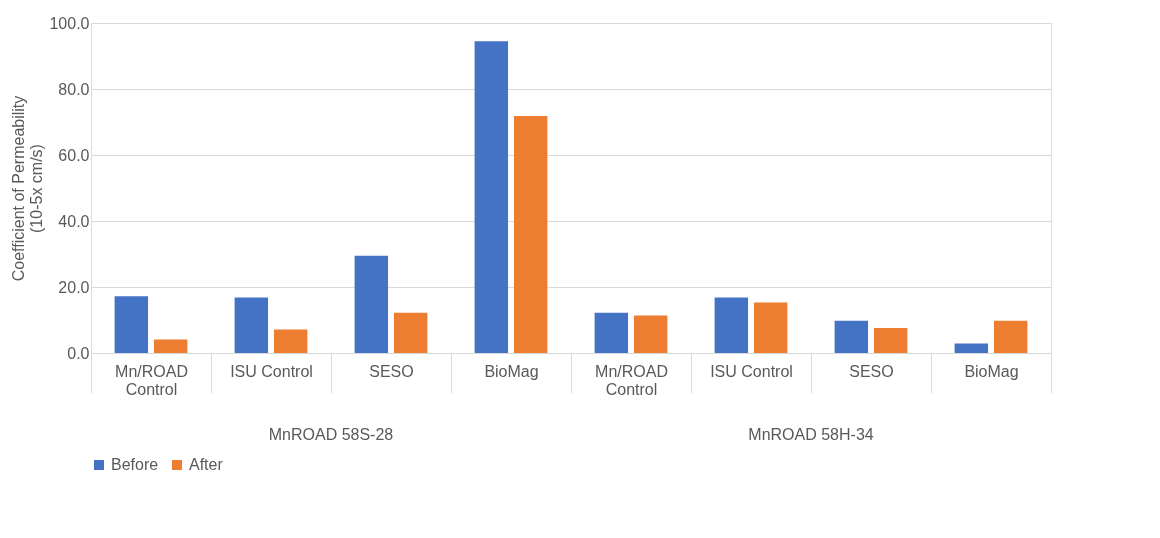  What do you see at coordinates (78, 353) in the screenshot?
I see `y-tick-label: 0.0` at bounding box center [78, 353].